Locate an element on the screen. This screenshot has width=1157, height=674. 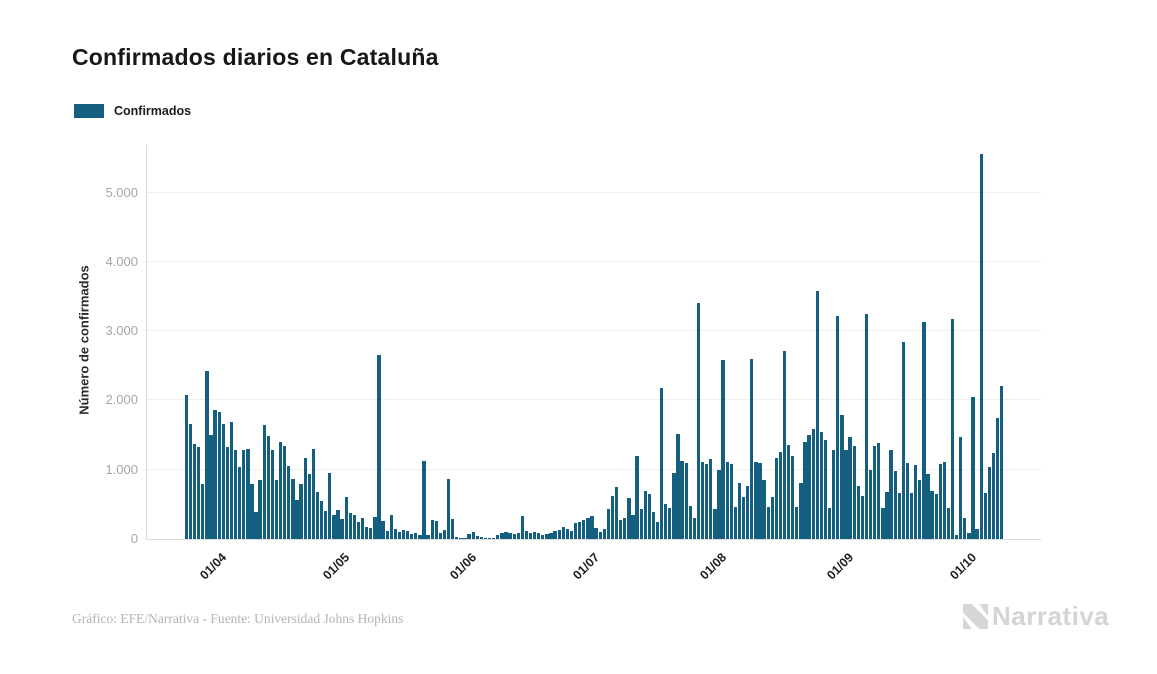
x-tick-label: 01/04 is located at coordinates (213, 566).